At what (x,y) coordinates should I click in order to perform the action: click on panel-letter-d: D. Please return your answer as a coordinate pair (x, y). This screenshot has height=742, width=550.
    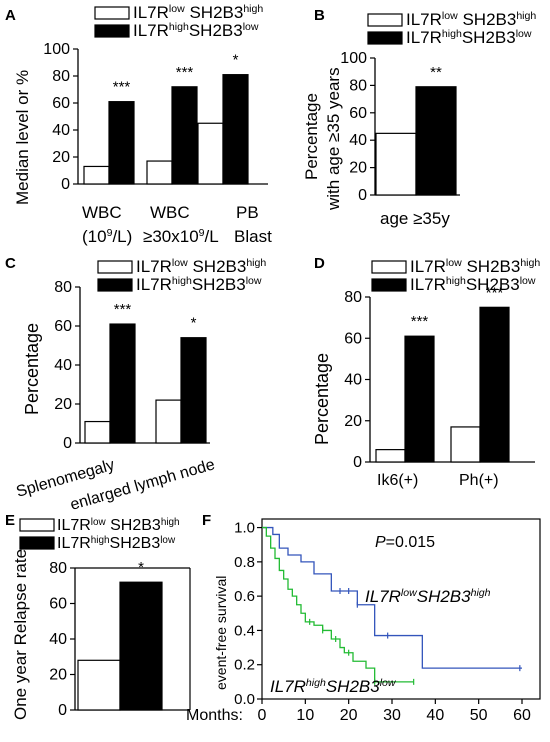
    Looking at the image, I should click on (319, 263).